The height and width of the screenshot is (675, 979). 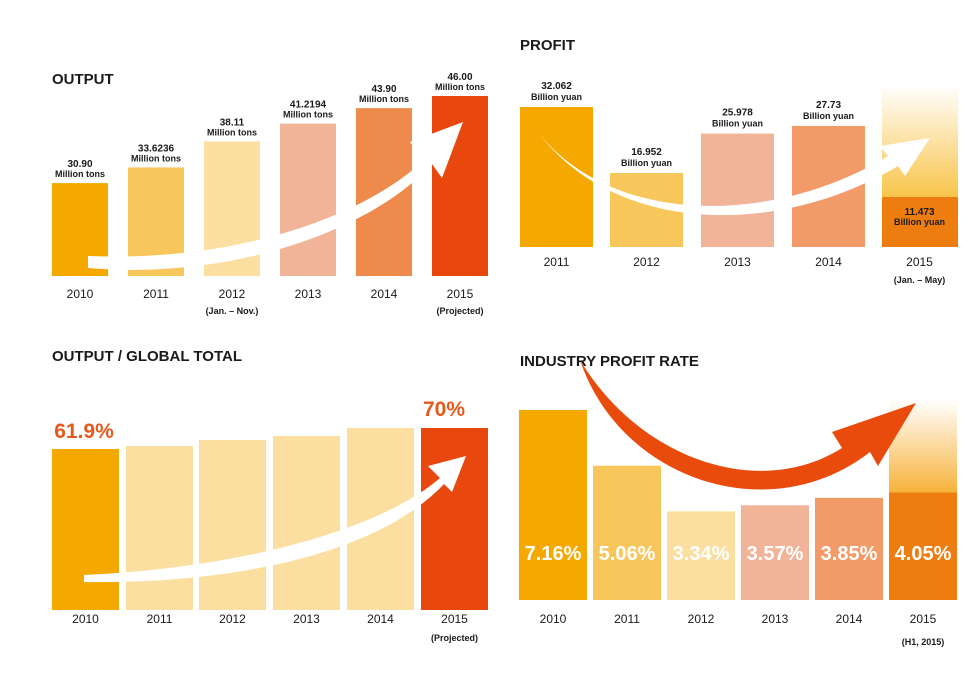 What do you see at coordinates (459, 311) in the screenshot?
I see `output-year-note: (Projected)` at bounding box center [459, 311].